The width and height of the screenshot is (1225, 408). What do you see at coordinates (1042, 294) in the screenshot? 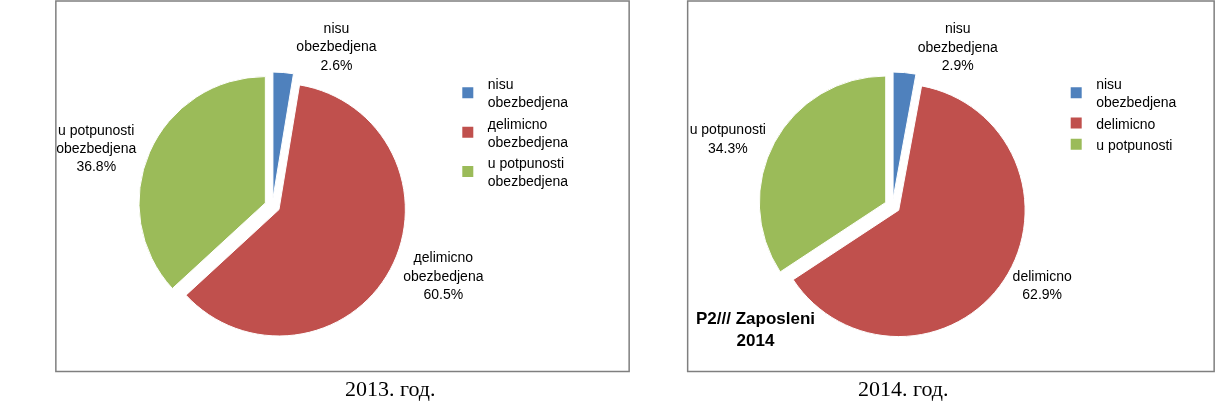
I see `data-label: 62.9%` at bounding box center [1042, 294].